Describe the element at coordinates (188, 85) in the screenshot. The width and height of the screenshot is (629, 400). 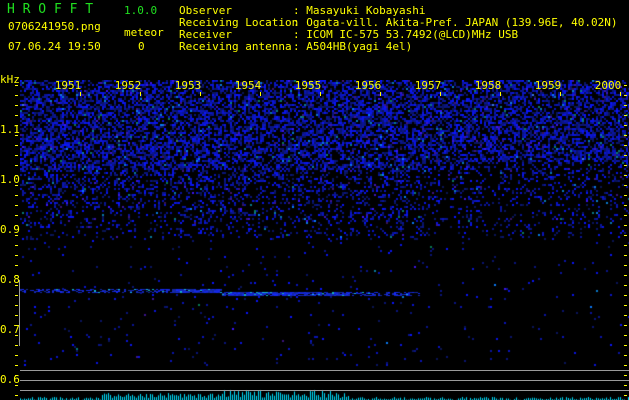
I see `x-tick-label: 1953` at that location.